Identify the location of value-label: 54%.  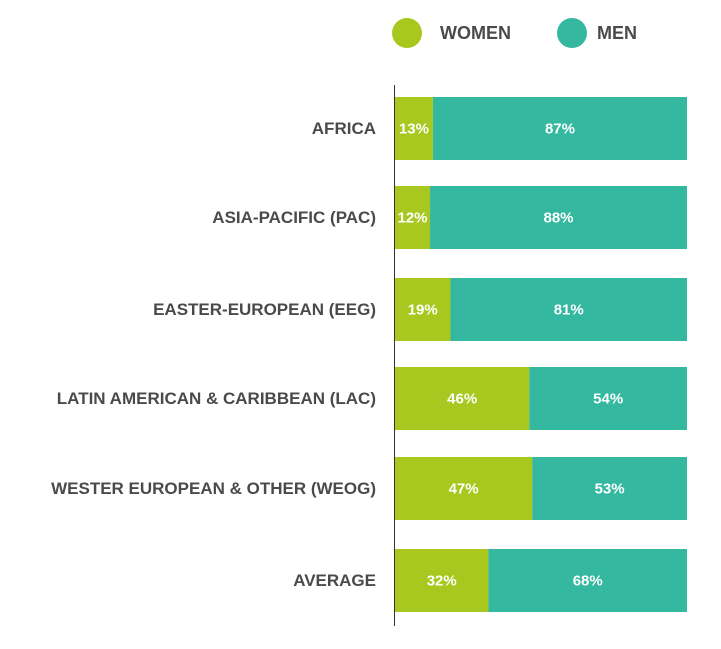
(608, 398).